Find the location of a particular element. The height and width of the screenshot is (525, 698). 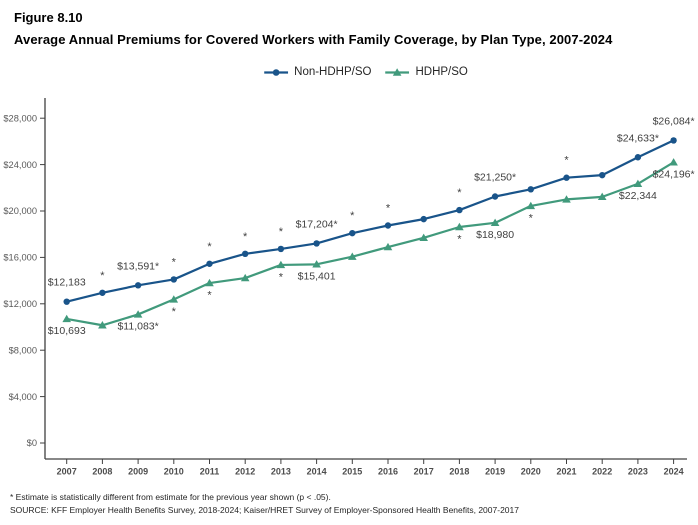

legend-label: Non-HDHP/SO is located at coordinates (333, 72).